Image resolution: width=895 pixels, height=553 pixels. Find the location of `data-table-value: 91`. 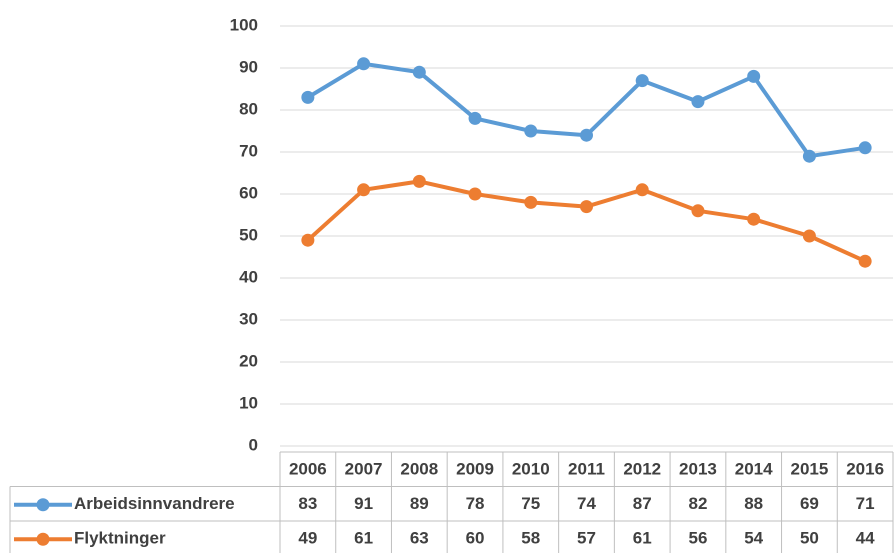

data-table-value: 91 is located at coordinates (363, 503).